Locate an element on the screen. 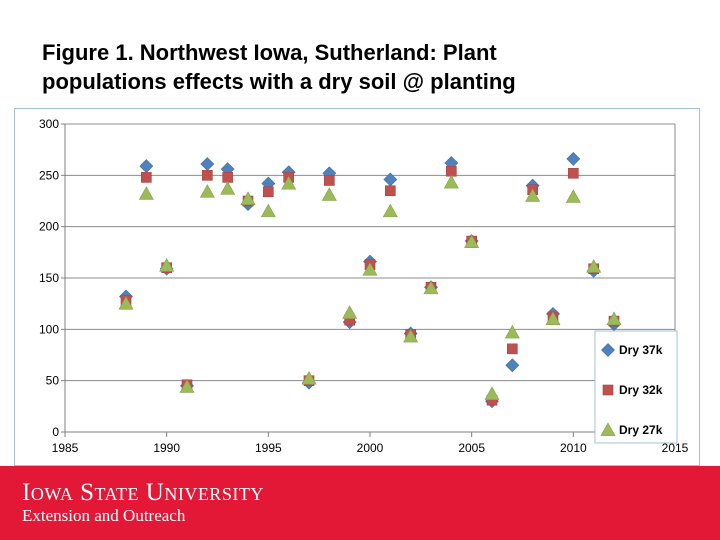  footer-band is located at coordinates (360, 503).